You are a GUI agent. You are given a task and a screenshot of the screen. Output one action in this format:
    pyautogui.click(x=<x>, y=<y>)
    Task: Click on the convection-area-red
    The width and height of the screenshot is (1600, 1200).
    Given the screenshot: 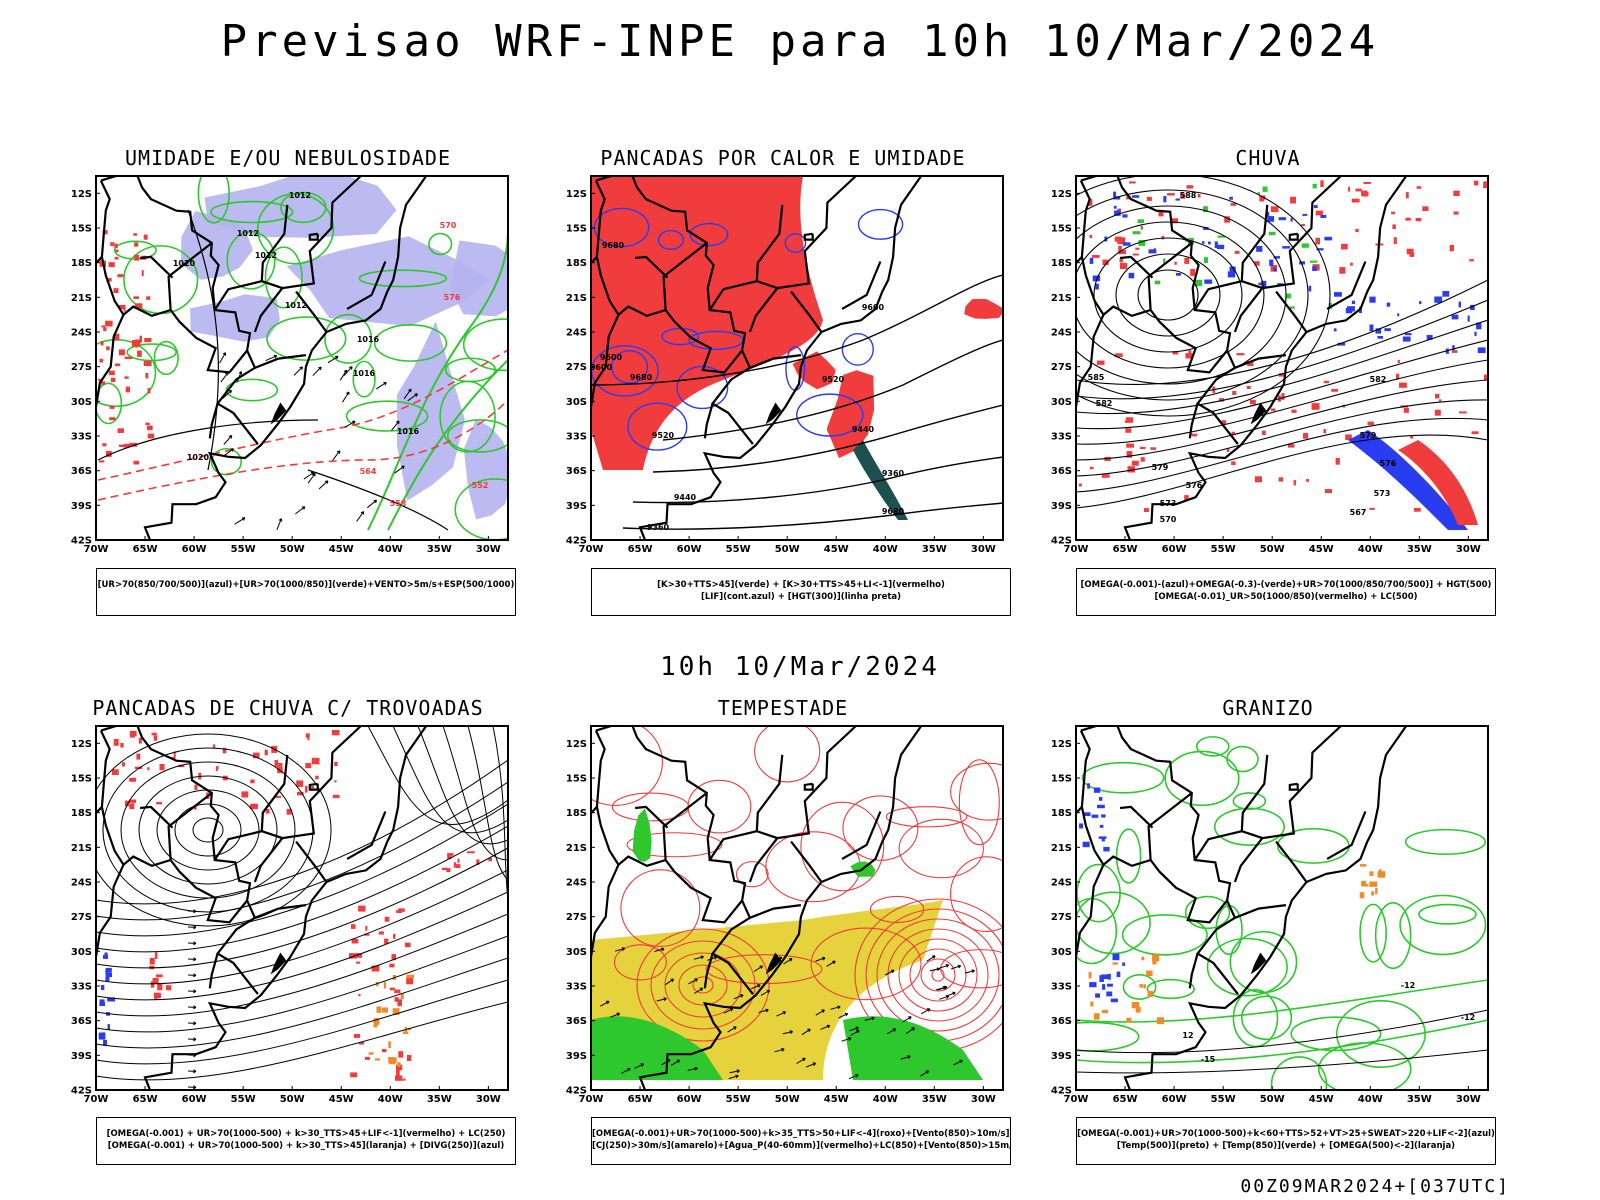 What is the action you would take?
    pyautogui.click(x=983, y=309)
    